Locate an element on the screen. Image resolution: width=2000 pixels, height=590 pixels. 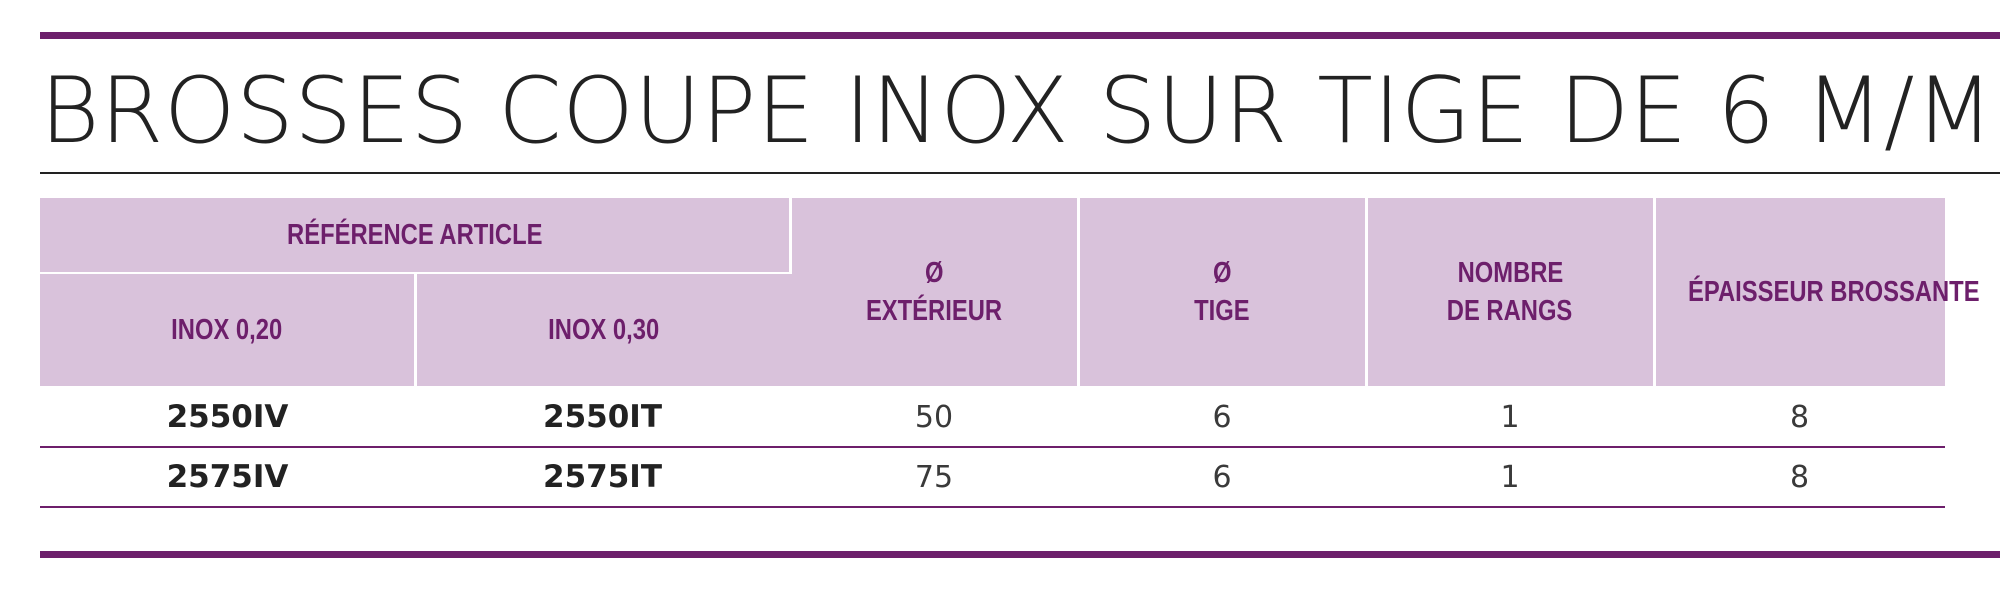
cell-ref-inox-030: 2575IT is located at coordinates (602, 477).